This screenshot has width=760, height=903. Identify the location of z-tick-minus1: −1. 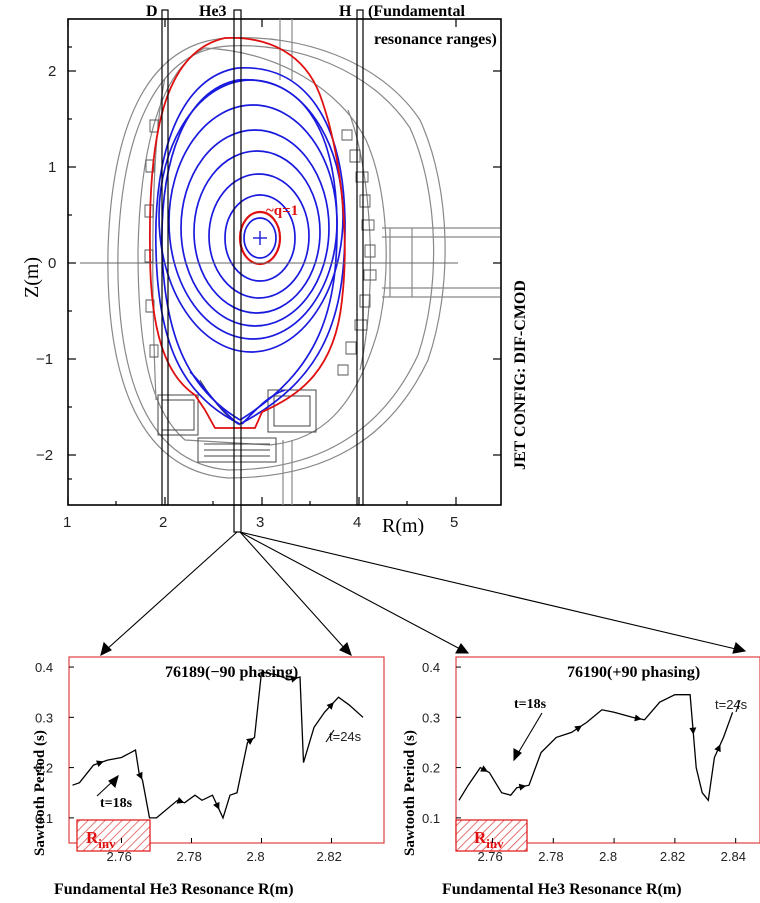
(44, 359).